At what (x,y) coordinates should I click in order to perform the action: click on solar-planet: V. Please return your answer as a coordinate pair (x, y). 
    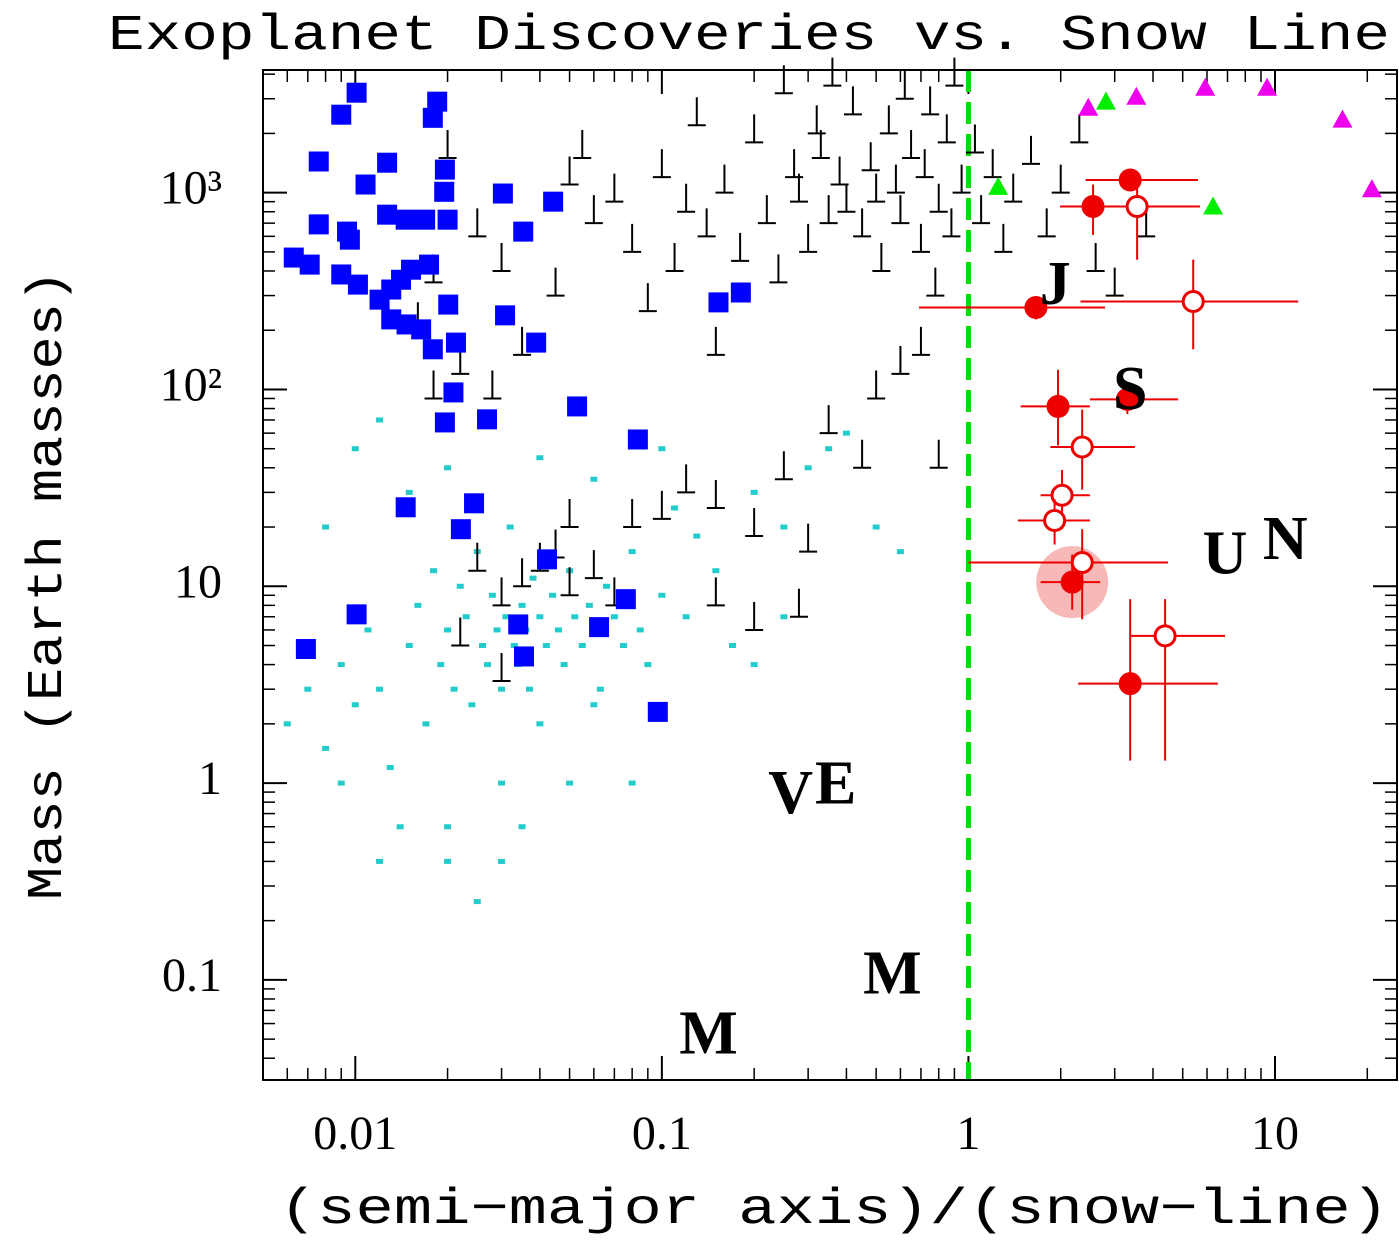
    Looking at the image, I should click on (790, 793).